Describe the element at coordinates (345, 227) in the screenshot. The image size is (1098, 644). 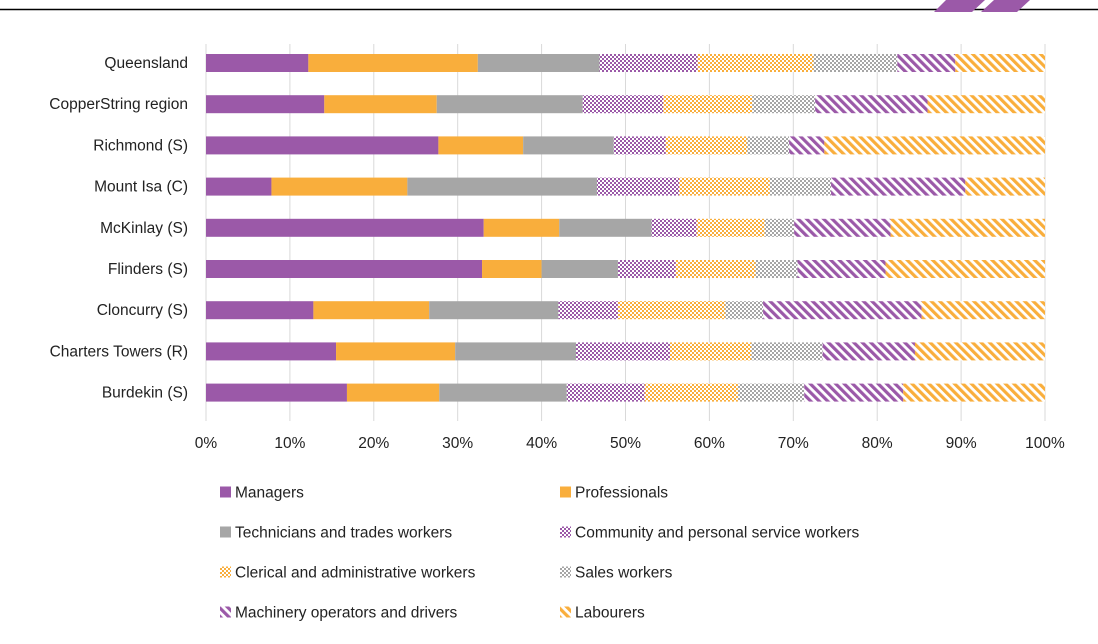
I see `bar-managers-mckinlay-s` at that location.